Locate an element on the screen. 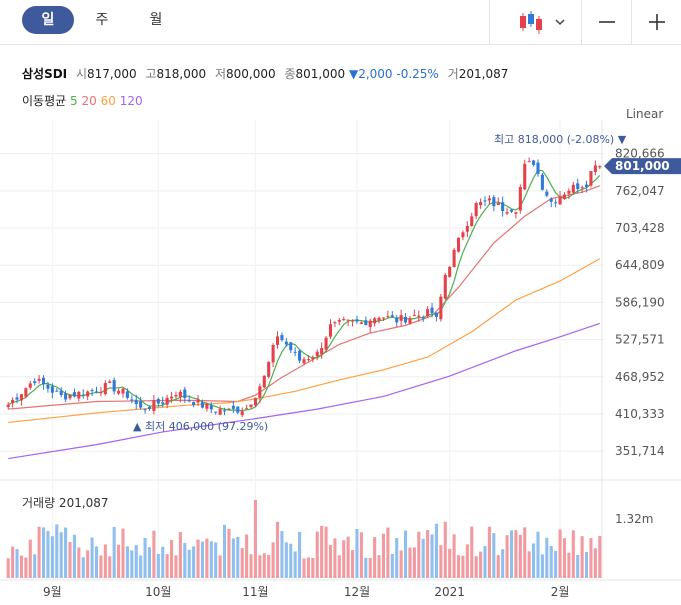  tab-monthly: 월 is located at coordinates (156, 20).